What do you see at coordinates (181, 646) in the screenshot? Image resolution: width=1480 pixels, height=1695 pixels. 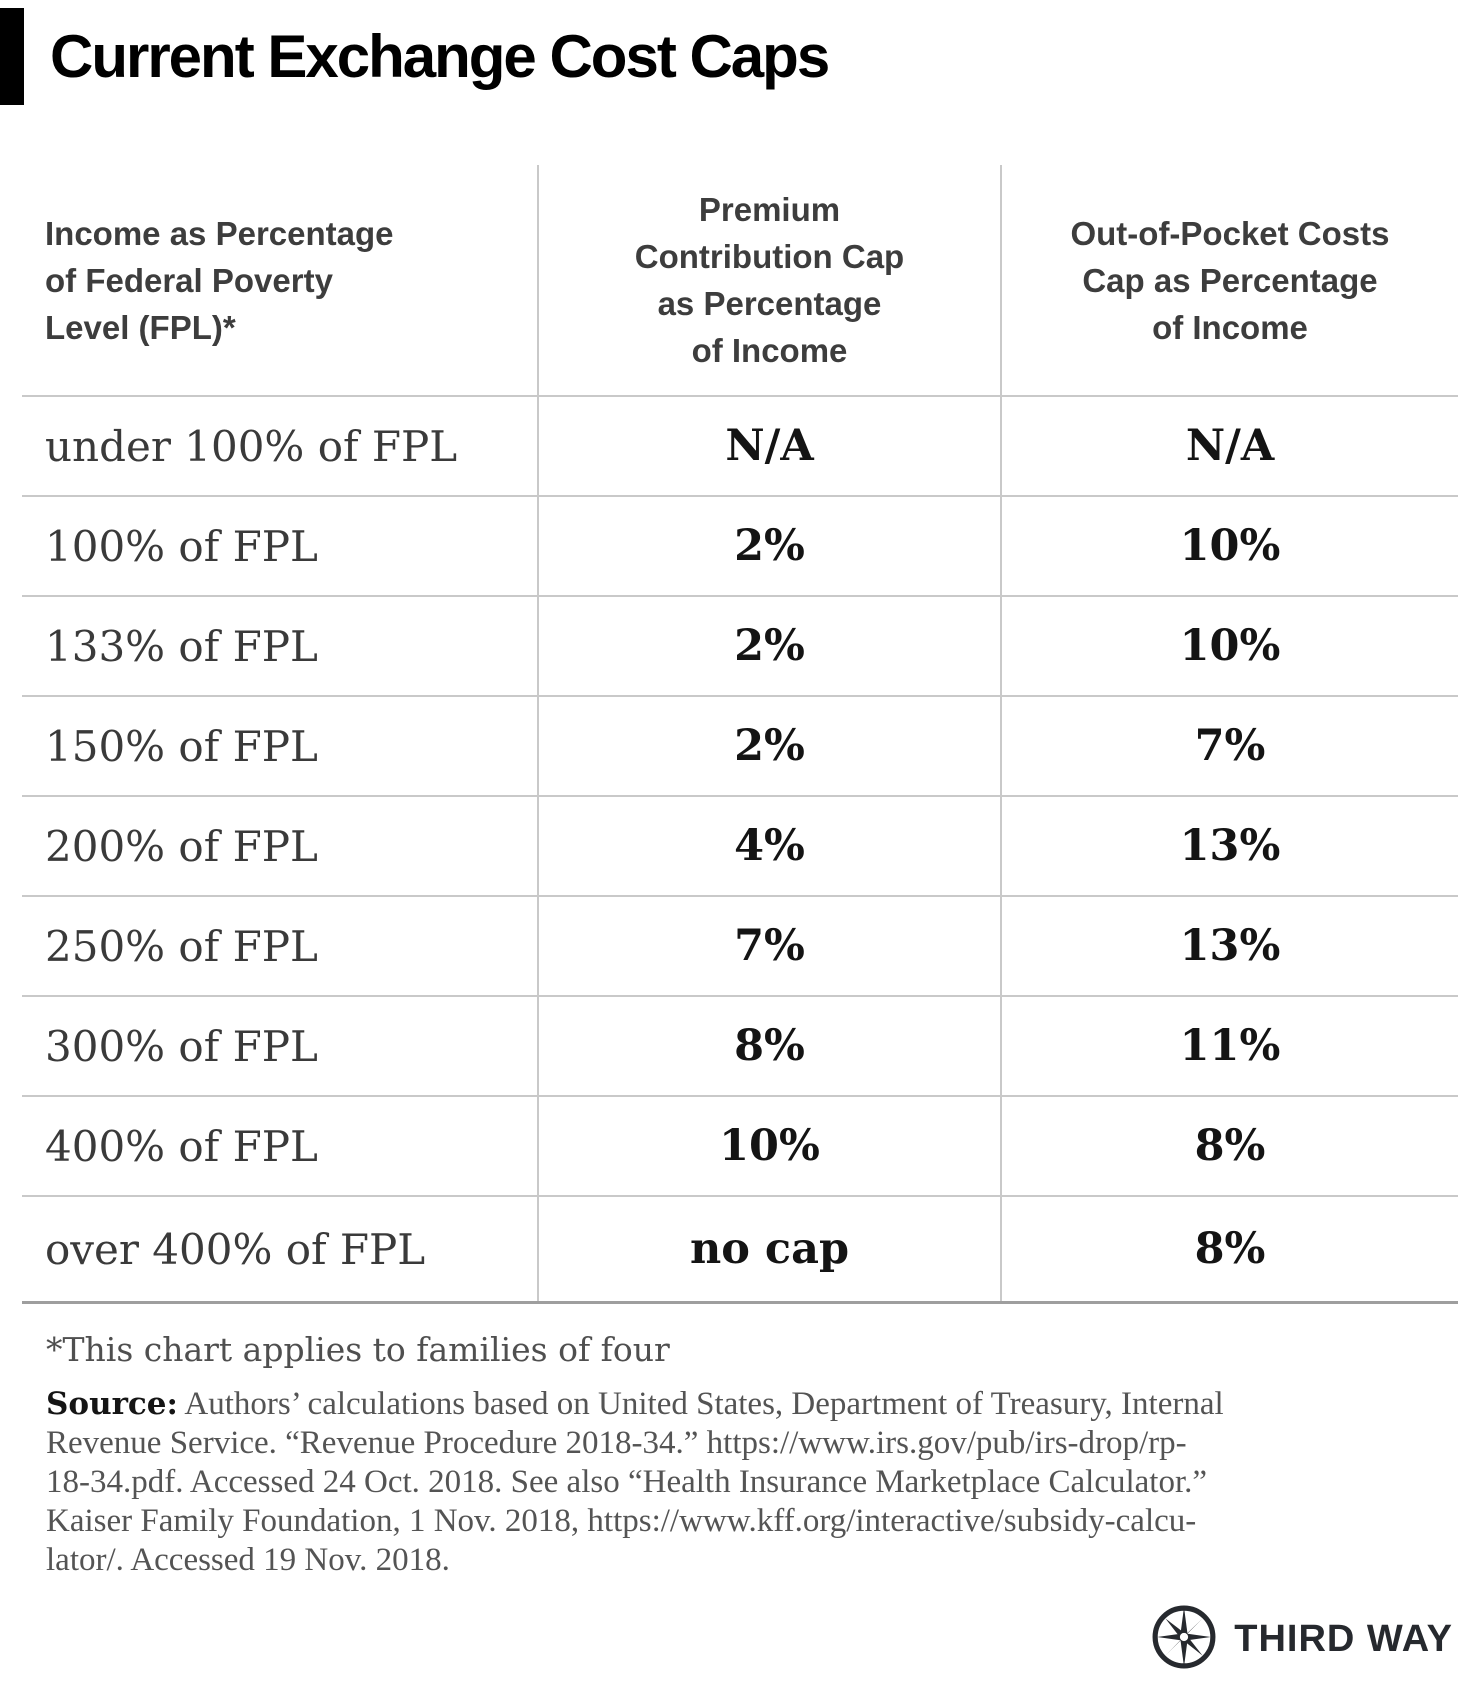 I see `income-bracket: 133% of FPL` at bounding box center [181, 646].